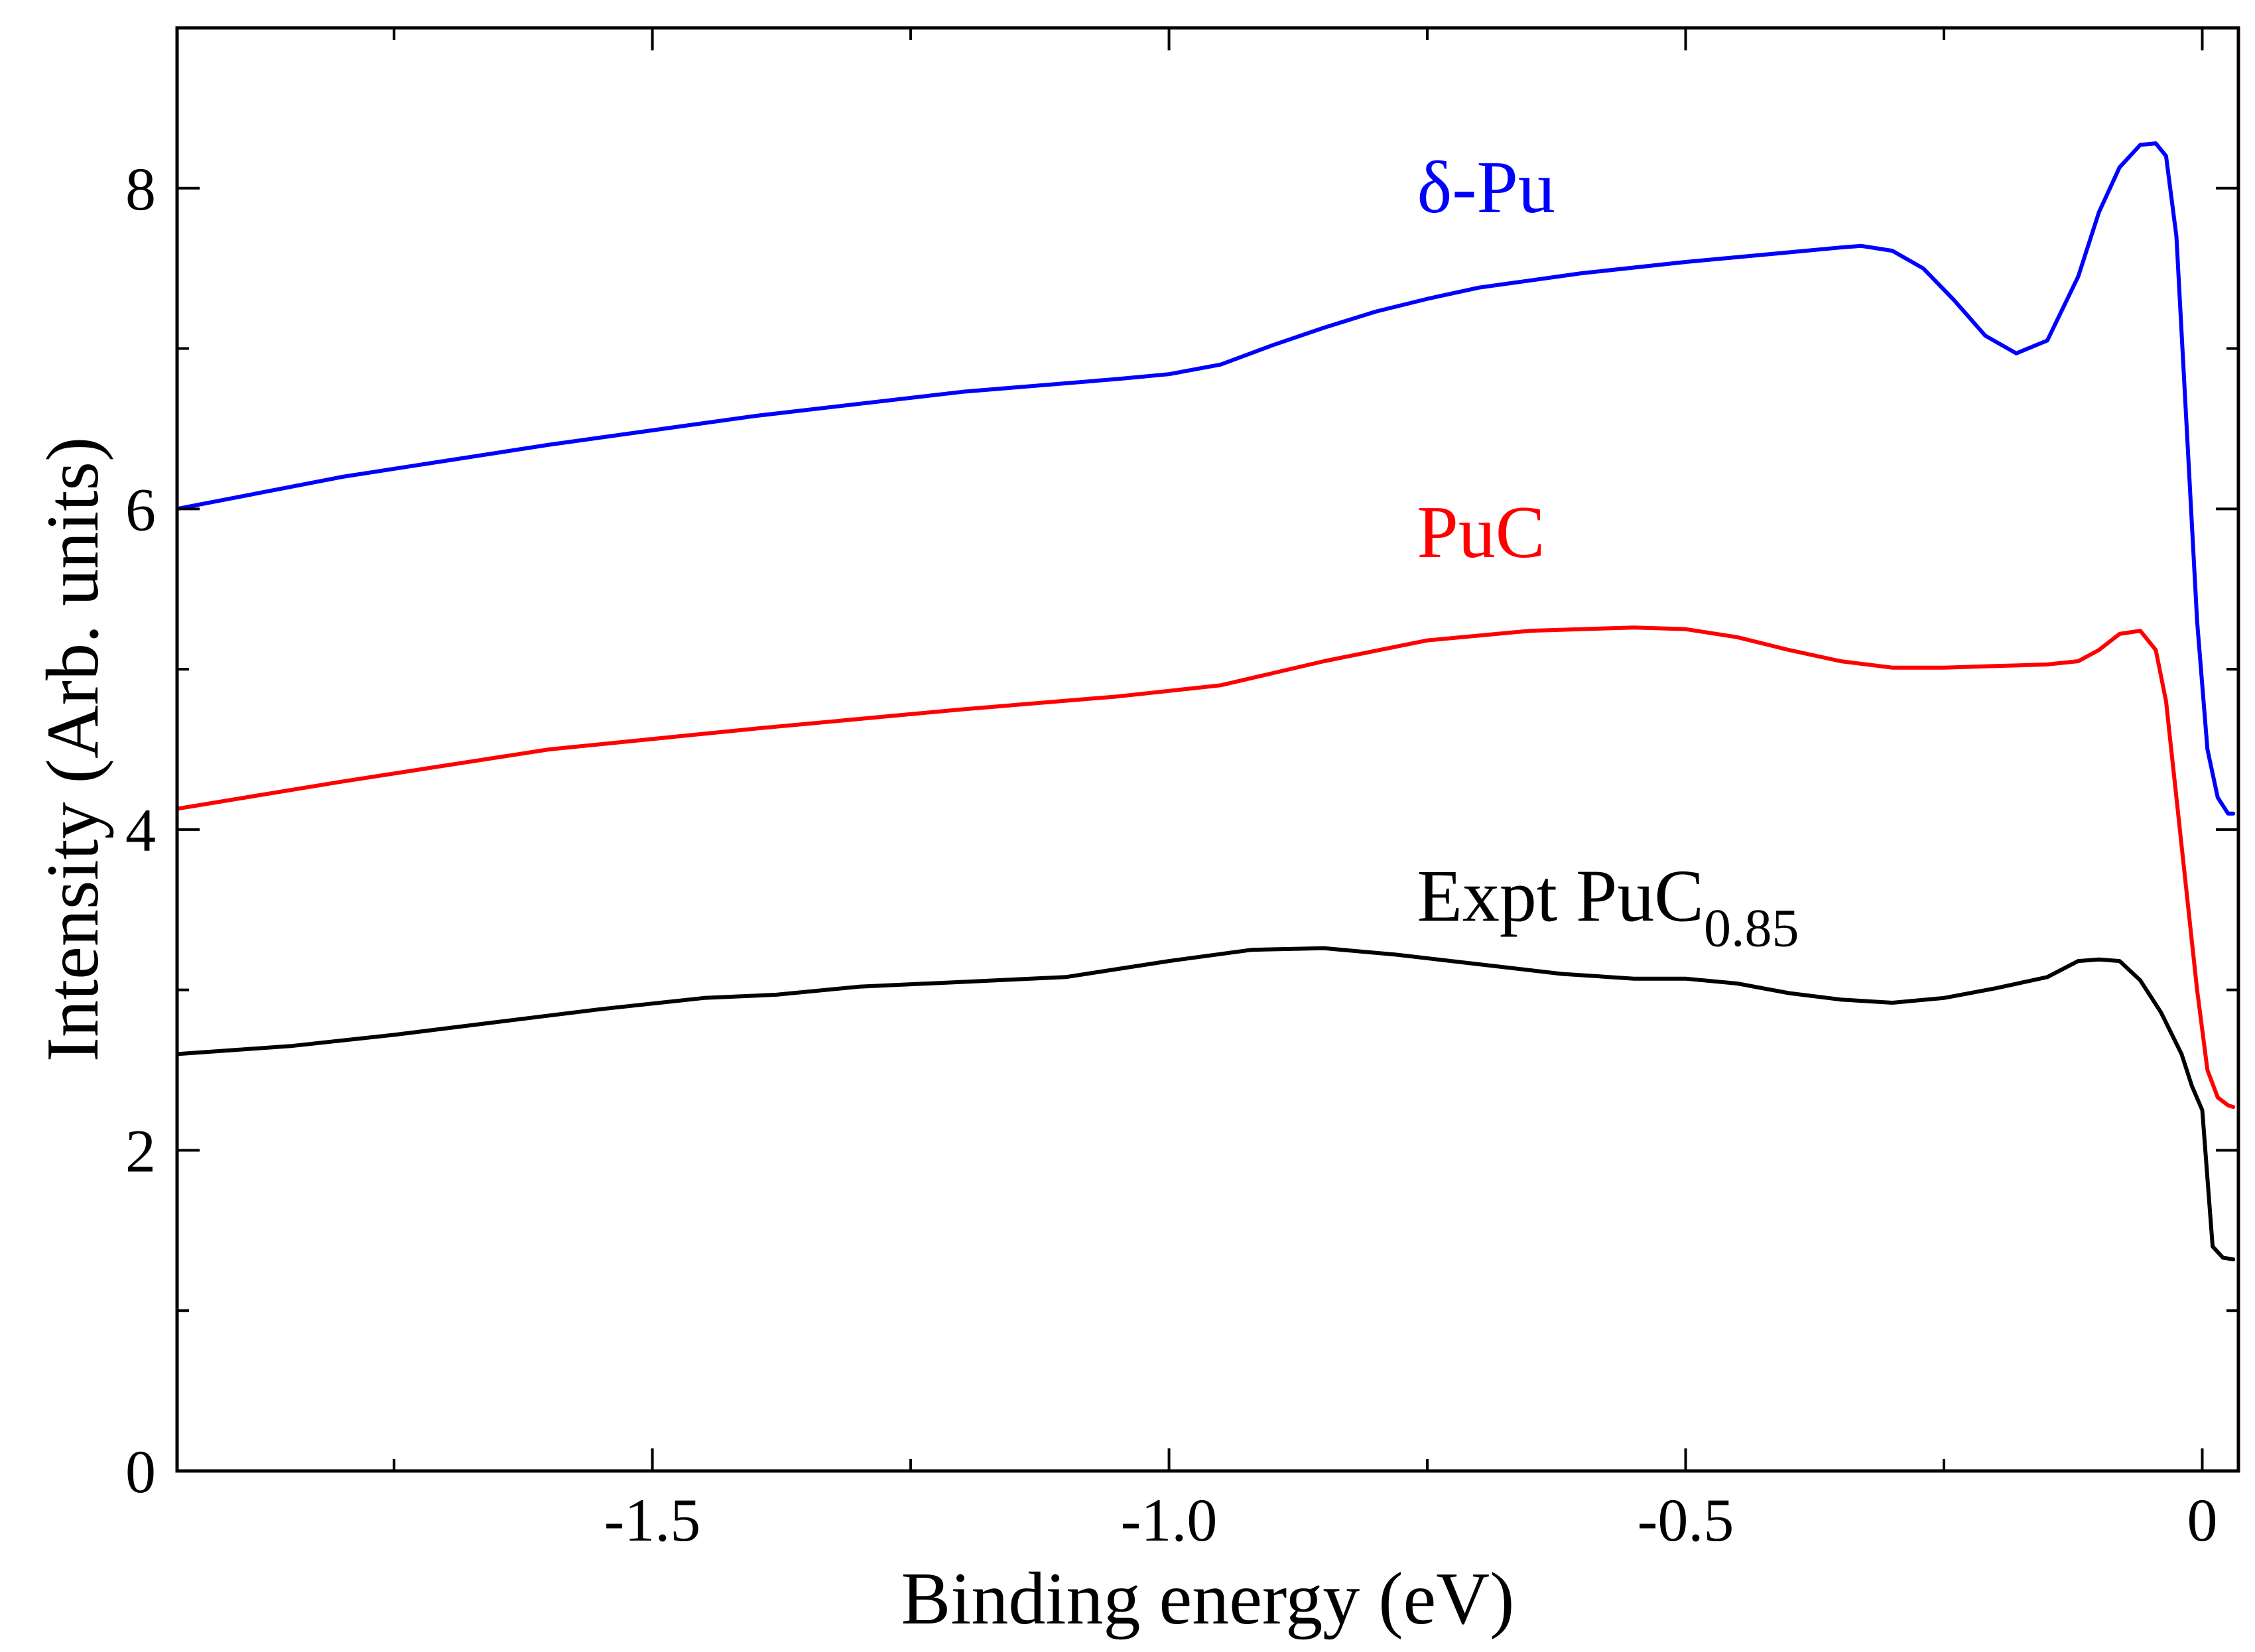 This screenshot has height=1652, width=2255. What do you see at coordinates (140, 189) in the screenshot?
I see `y-tick-label: 8` at bounding box center [140, 189].